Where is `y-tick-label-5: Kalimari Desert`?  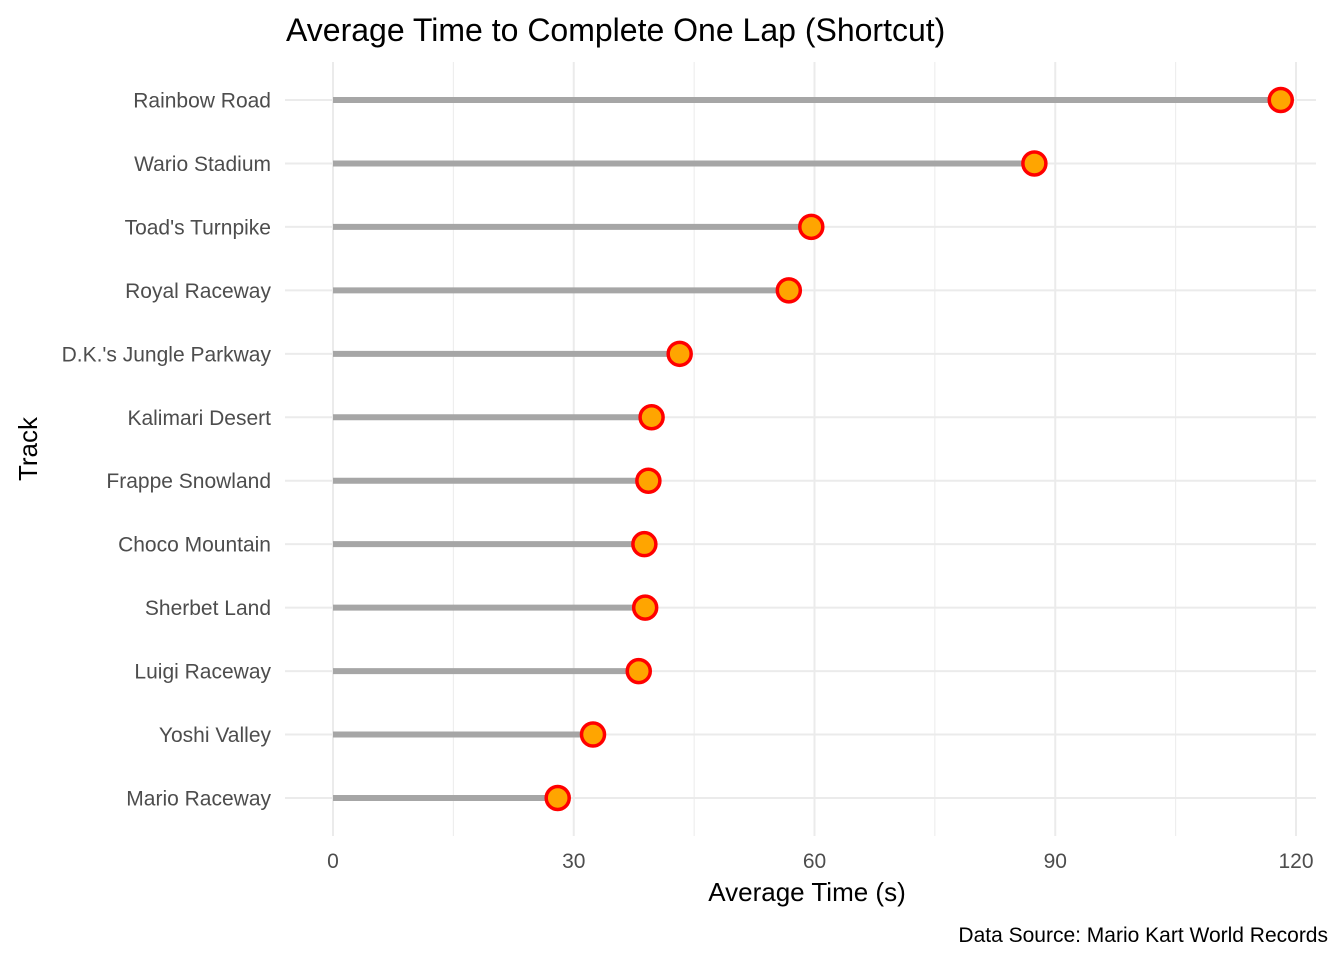
y-tick-label-5: Kalimari Desert is located at coordinates (199, 418).